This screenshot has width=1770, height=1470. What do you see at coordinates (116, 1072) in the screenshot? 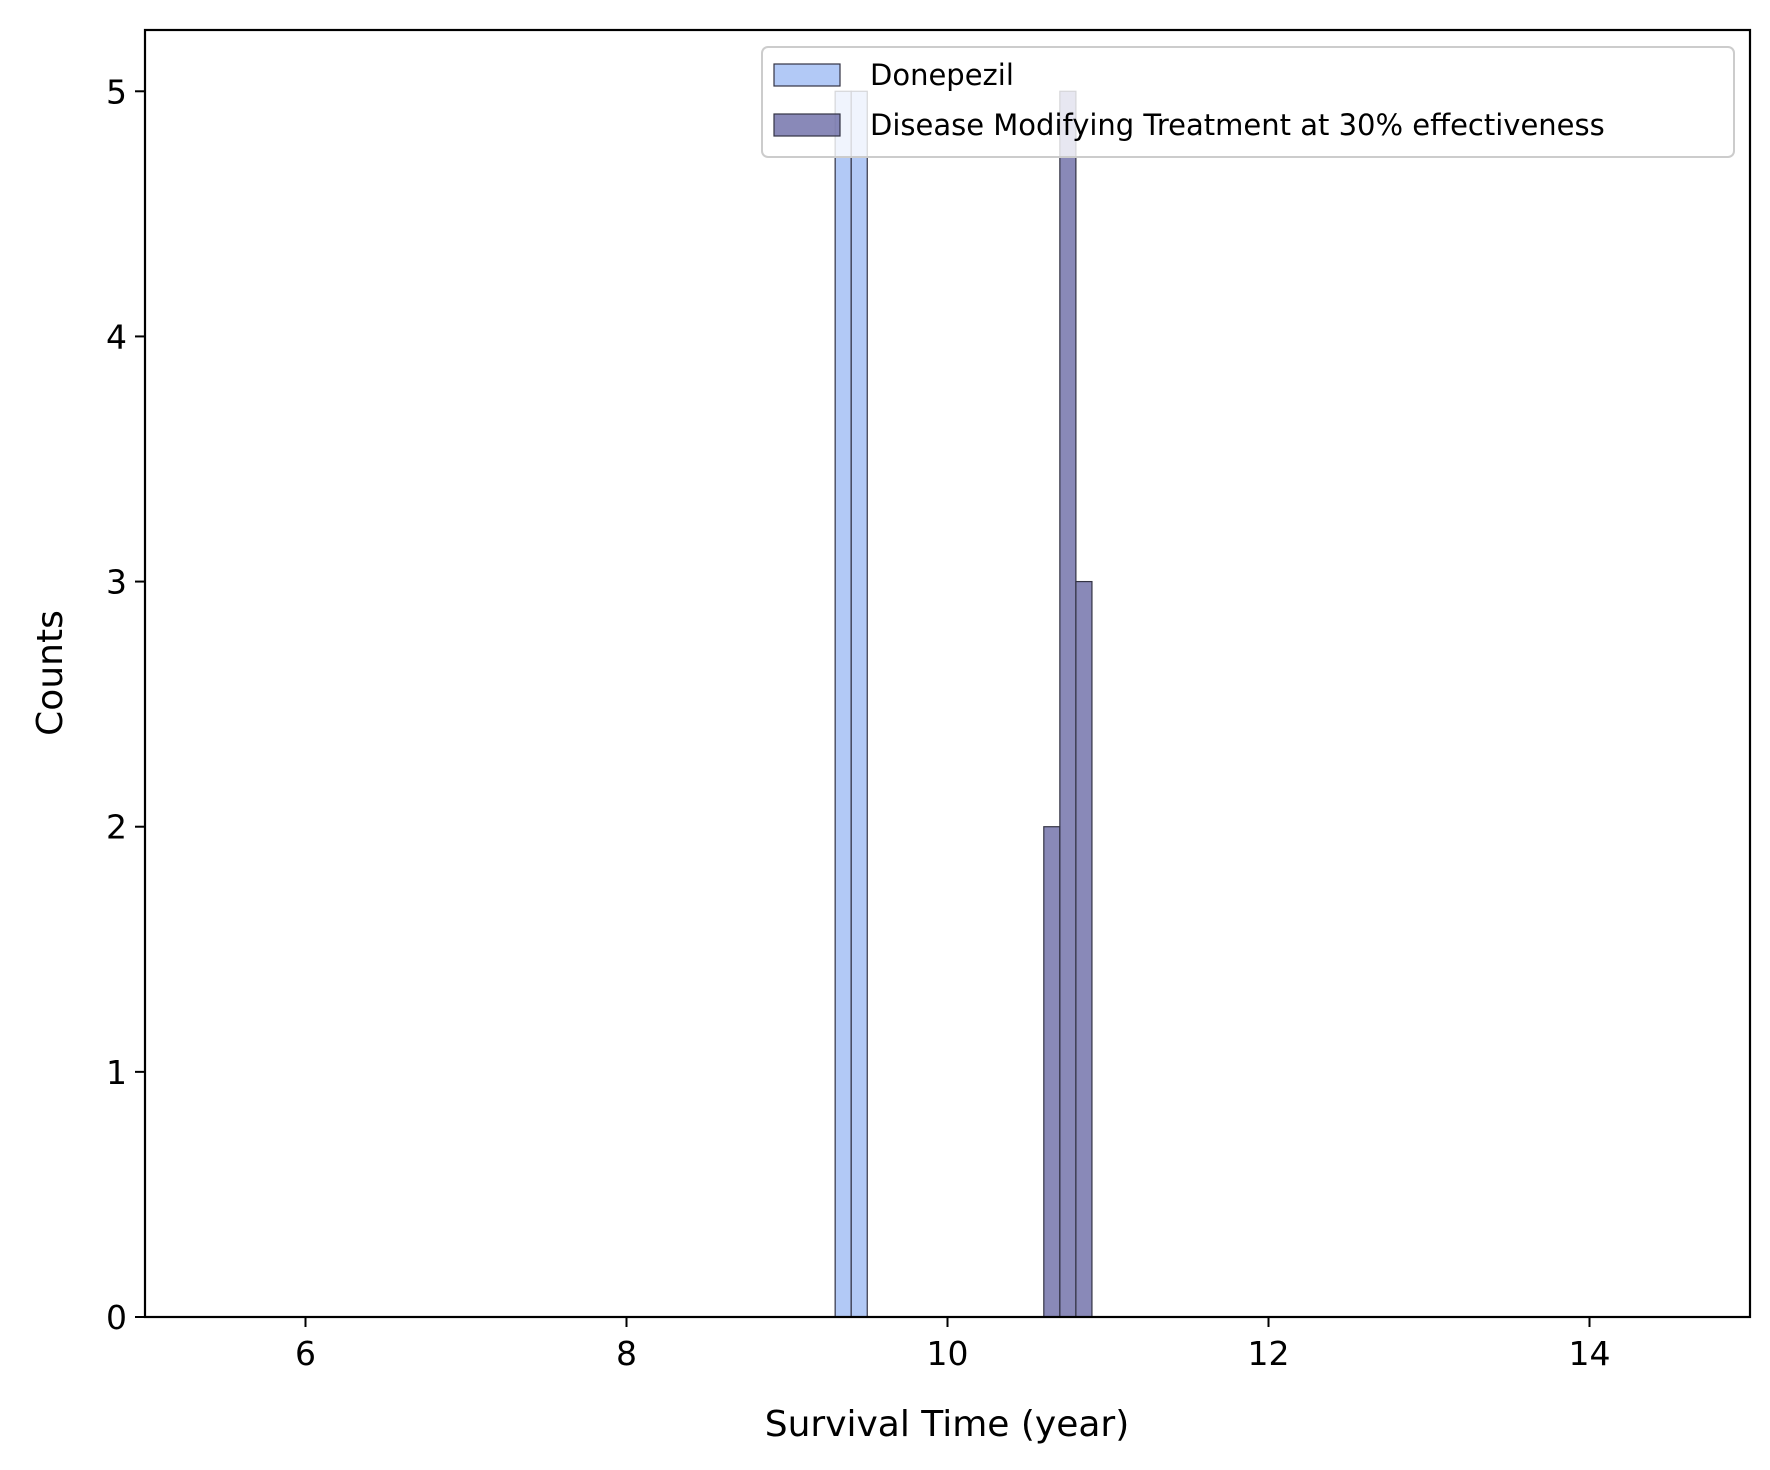
I see `y-tick-label-1: 1` at bounding box center [116, 1072].